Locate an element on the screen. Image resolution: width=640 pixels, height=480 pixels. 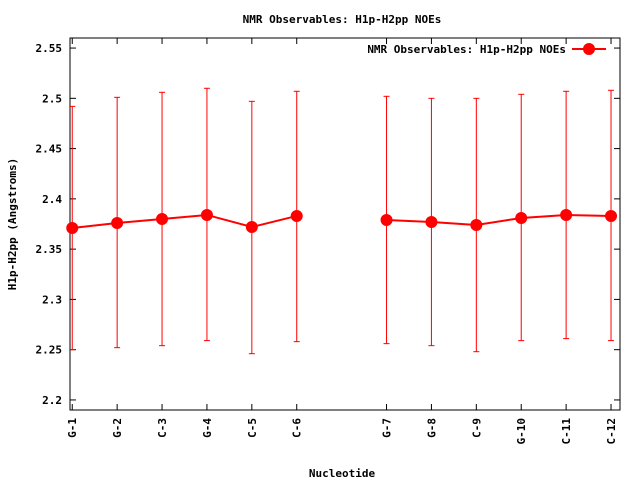
x-tick-label: C-5 is located at coordinates (252, 428).